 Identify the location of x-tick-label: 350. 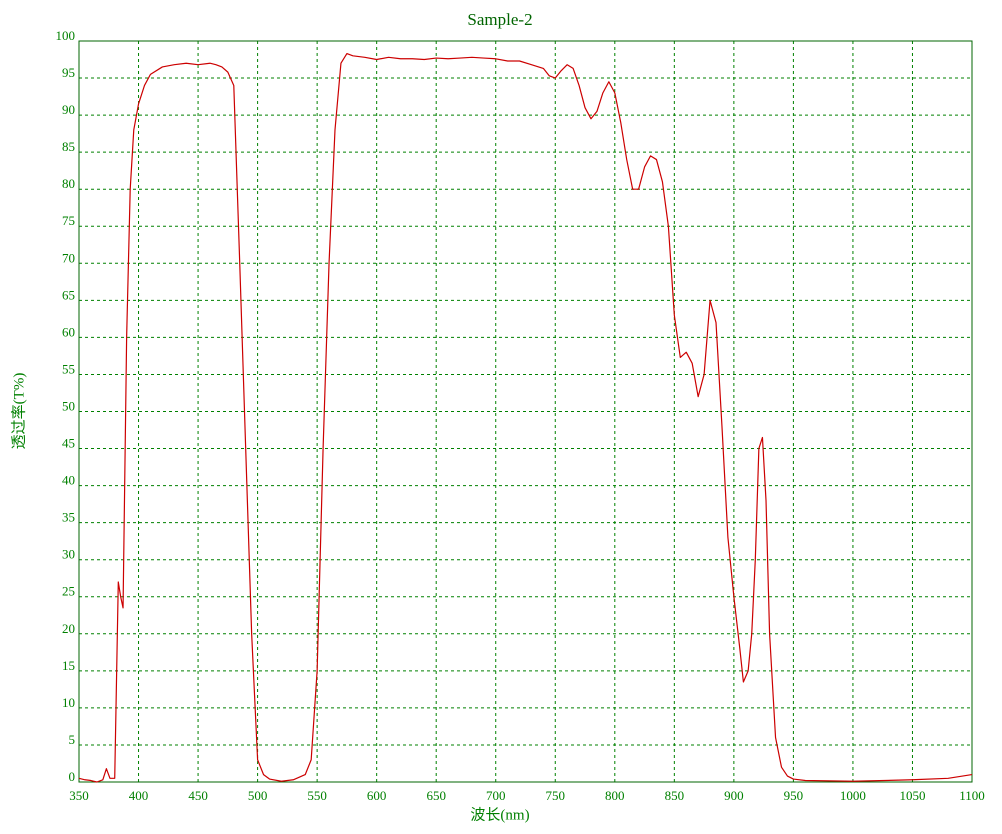
(79, 795).